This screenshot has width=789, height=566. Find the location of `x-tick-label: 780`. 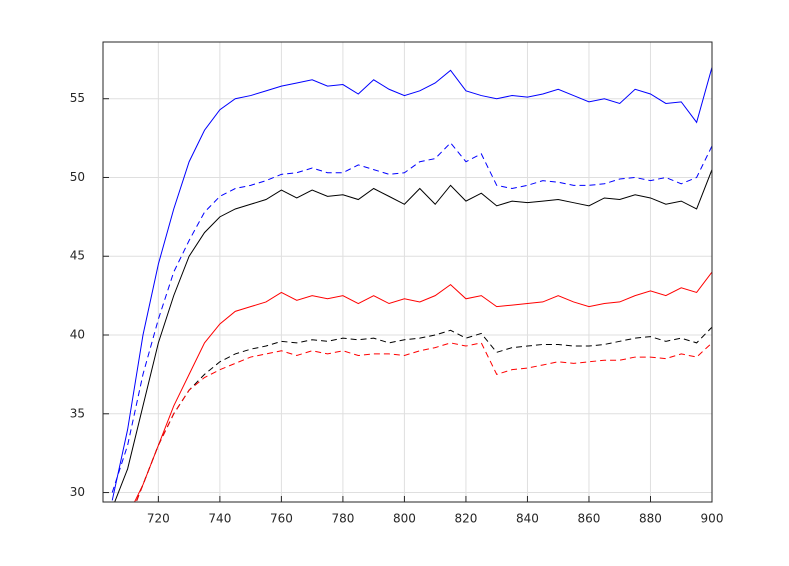

x-tick-label: 780 is located at coordinates (342, 519).